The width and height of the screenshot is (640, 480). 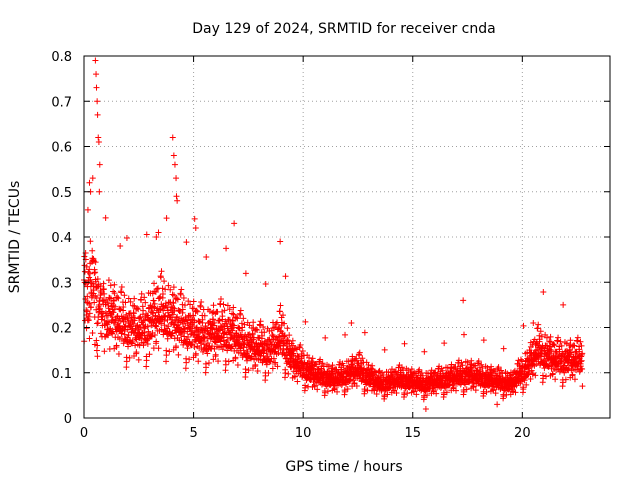 I want to click on y-tick-label: 0.3, so click(x=61, y=283).